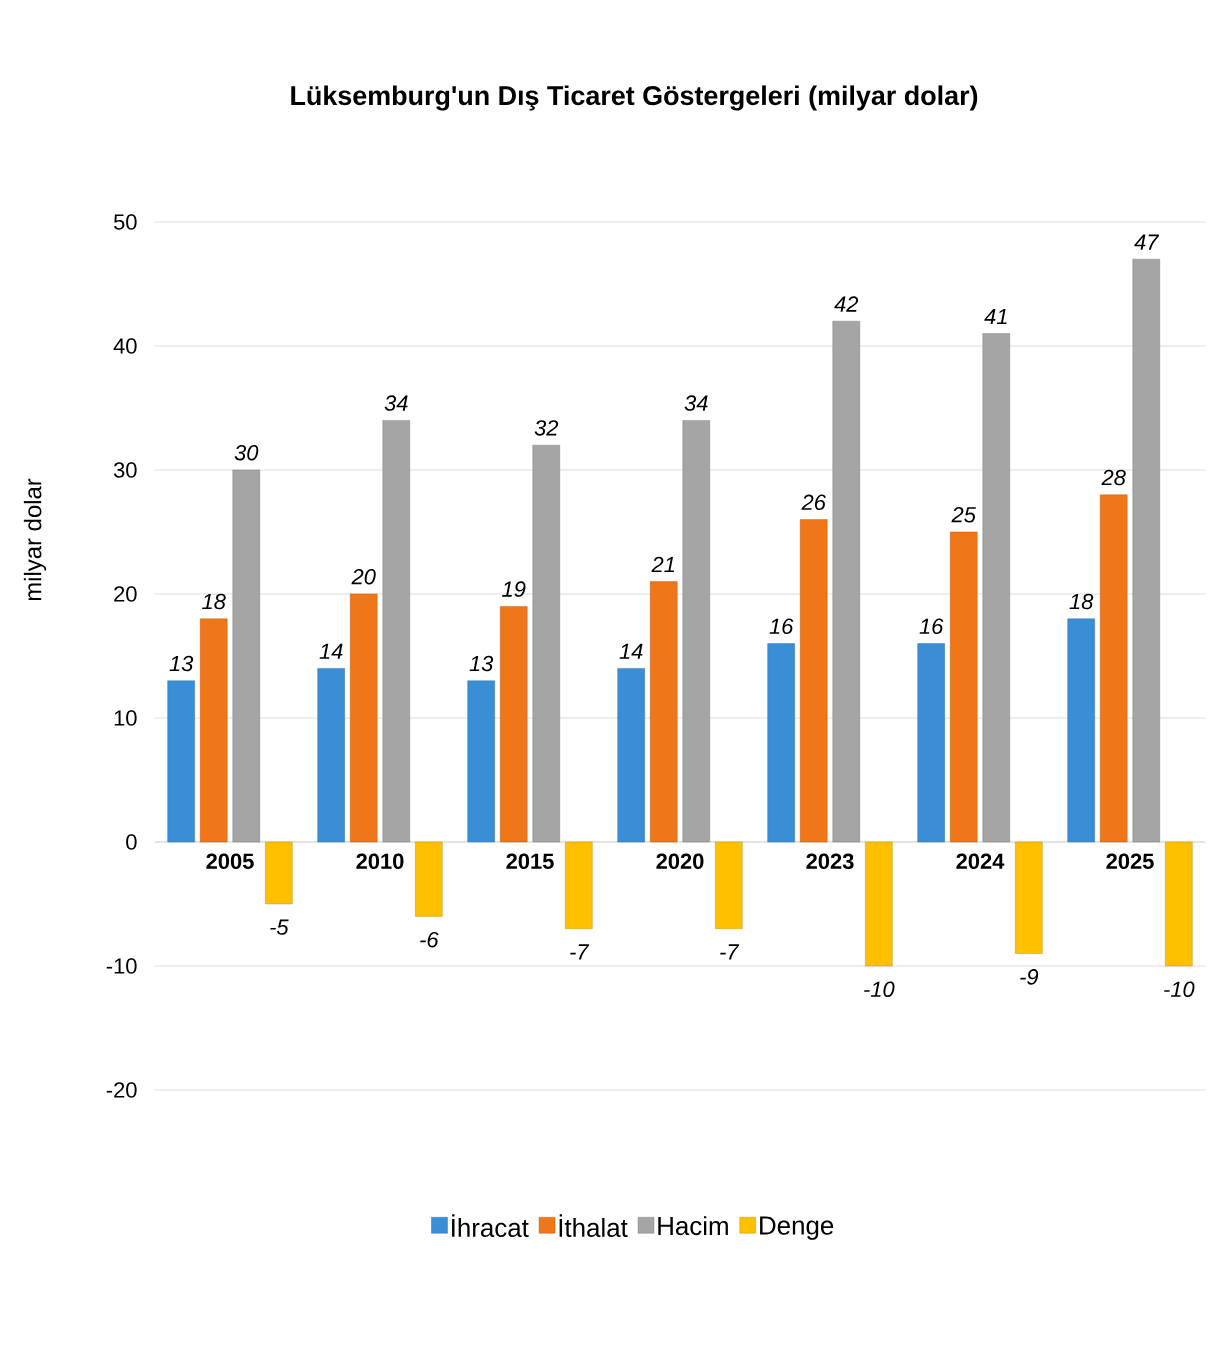 The height and width of the screenshot is (1346, 1217). What do you see at coordinates (125, 222) in the screenshot?
I see `y-tick-label: 50` at bounding box center [125, 222].